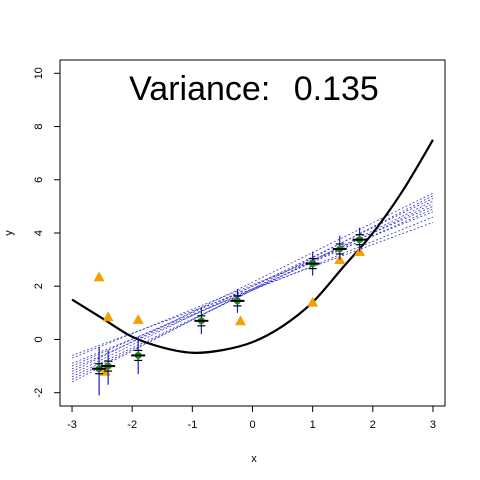 This screenshot has height=480, width=480. I want to click on x-tick-label-1: -2, so click(132, 425).